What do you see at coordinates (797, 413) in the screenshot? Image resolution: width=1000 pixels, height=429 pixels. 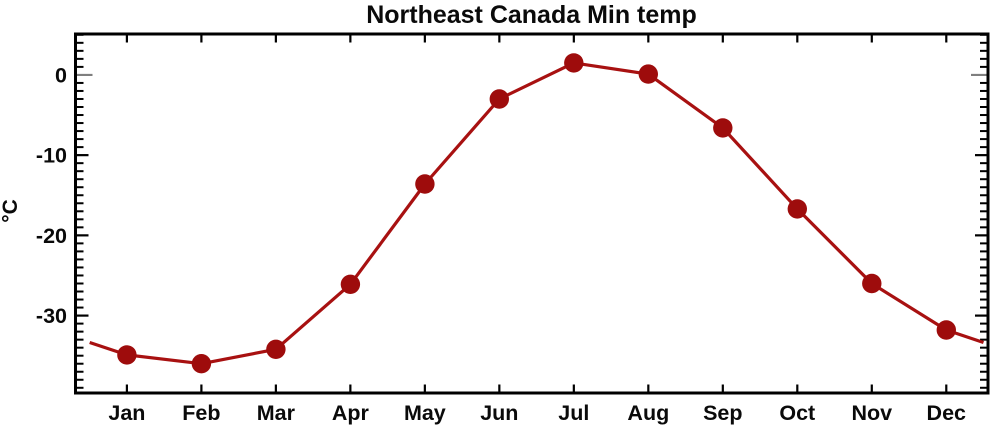 I see `x-tick-label-oct: Oct` at bounding box center [797, 413].